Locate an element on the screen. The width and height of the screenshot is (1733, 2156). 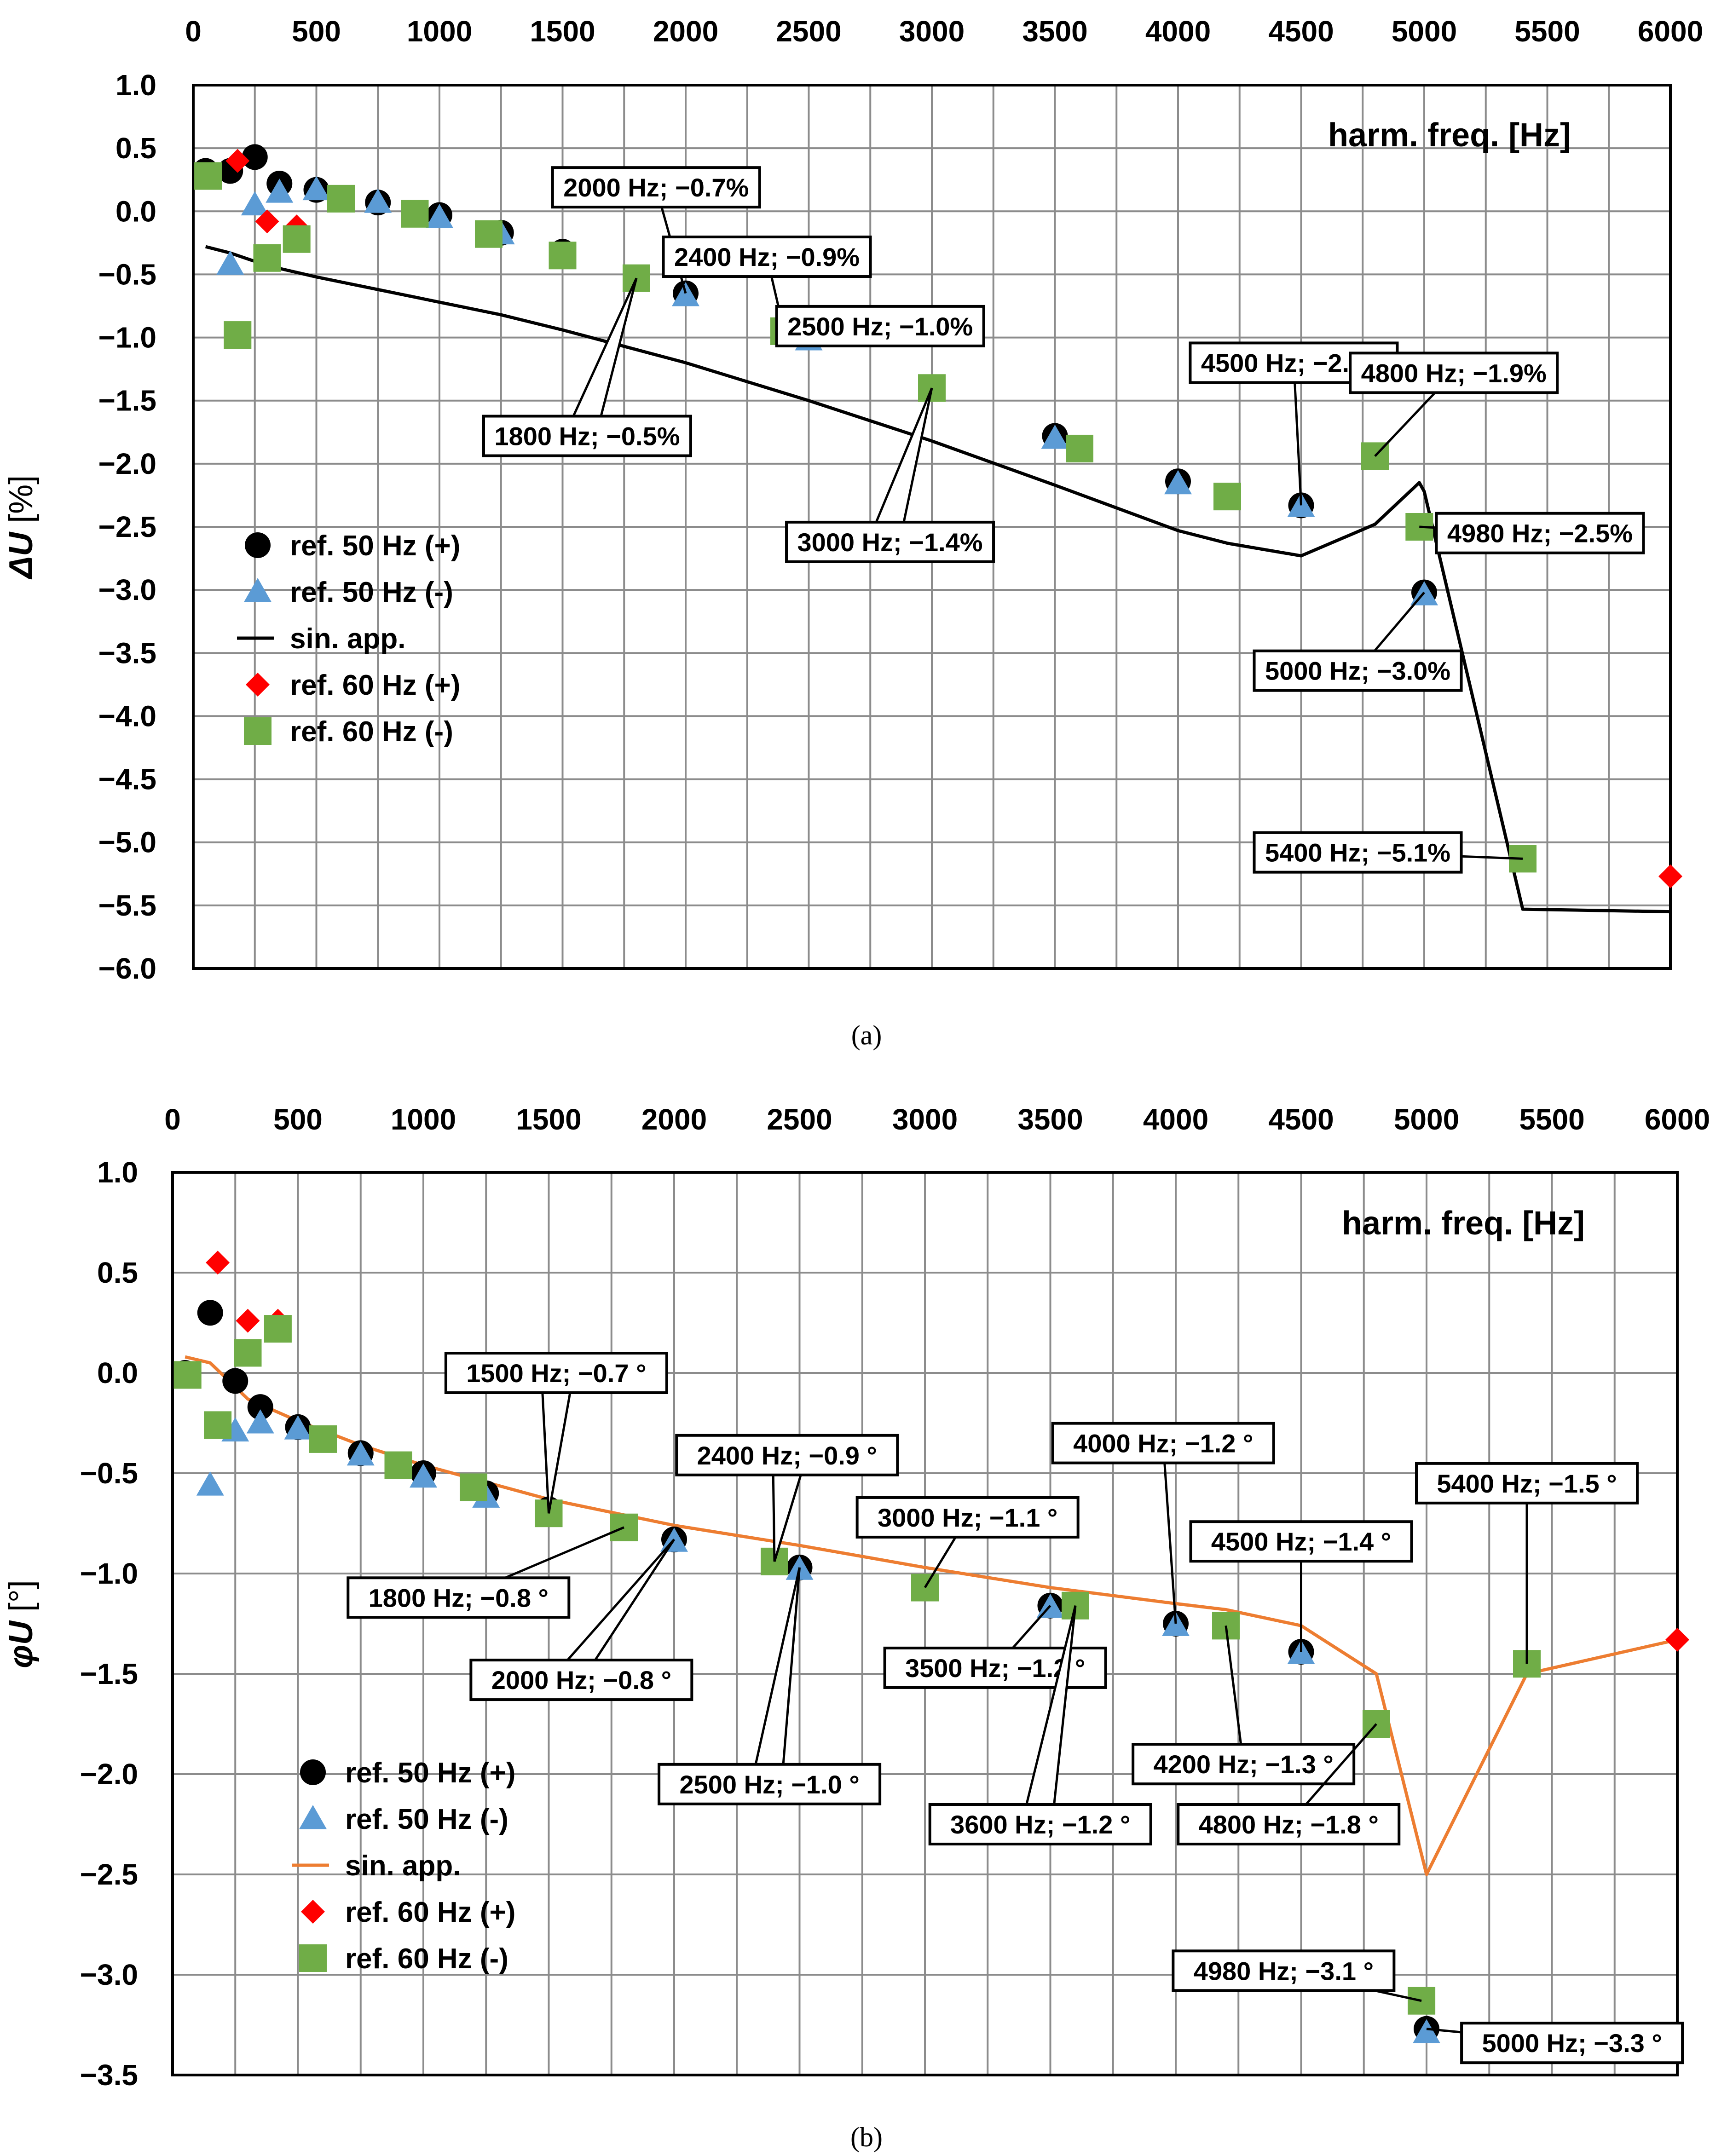
x-tick-label: 2000 is located at coordinates (674, 1119).